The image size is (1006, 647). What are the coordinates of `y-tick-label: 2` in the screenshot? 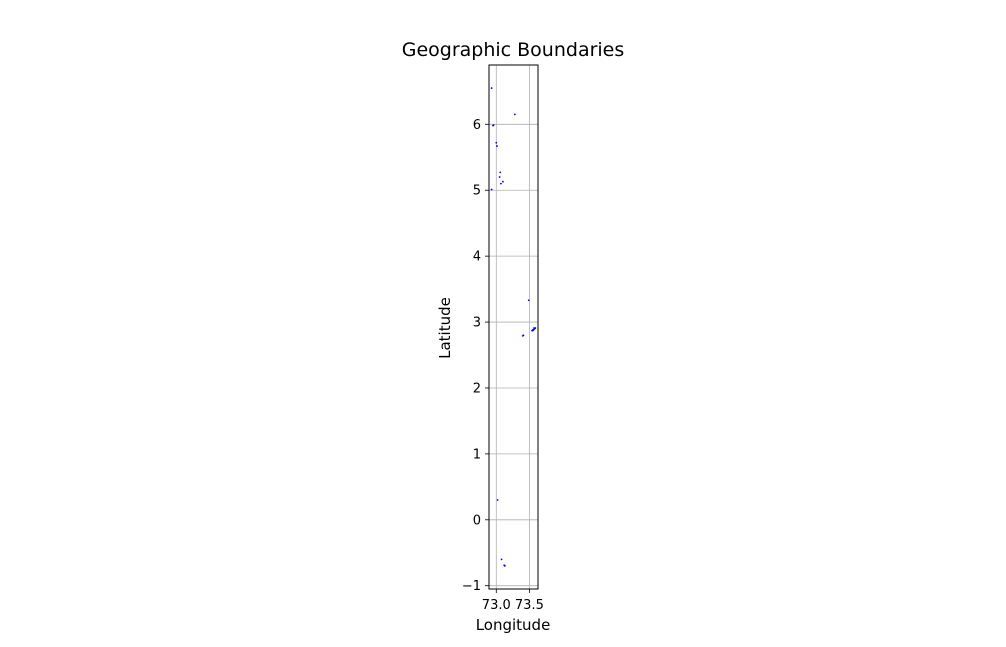 It's located at (477, 388).